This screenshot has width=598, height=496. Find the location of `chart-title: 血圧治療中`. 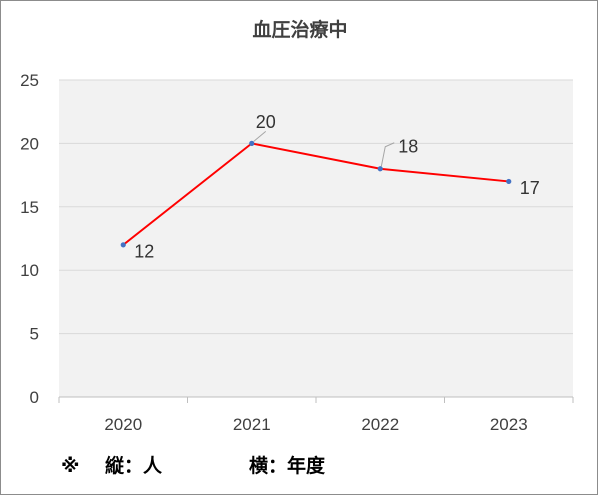

chart-title: 血圧治療中 is located at coordinates (299, 29).